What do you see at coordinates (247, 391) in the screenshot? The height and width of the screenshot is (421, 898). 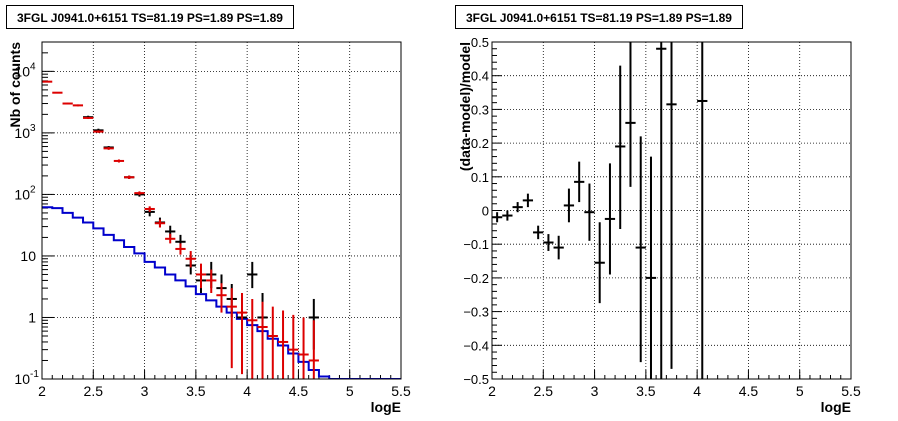 I see `left-x-tick-label: 4` at bounding box center [247, 391].